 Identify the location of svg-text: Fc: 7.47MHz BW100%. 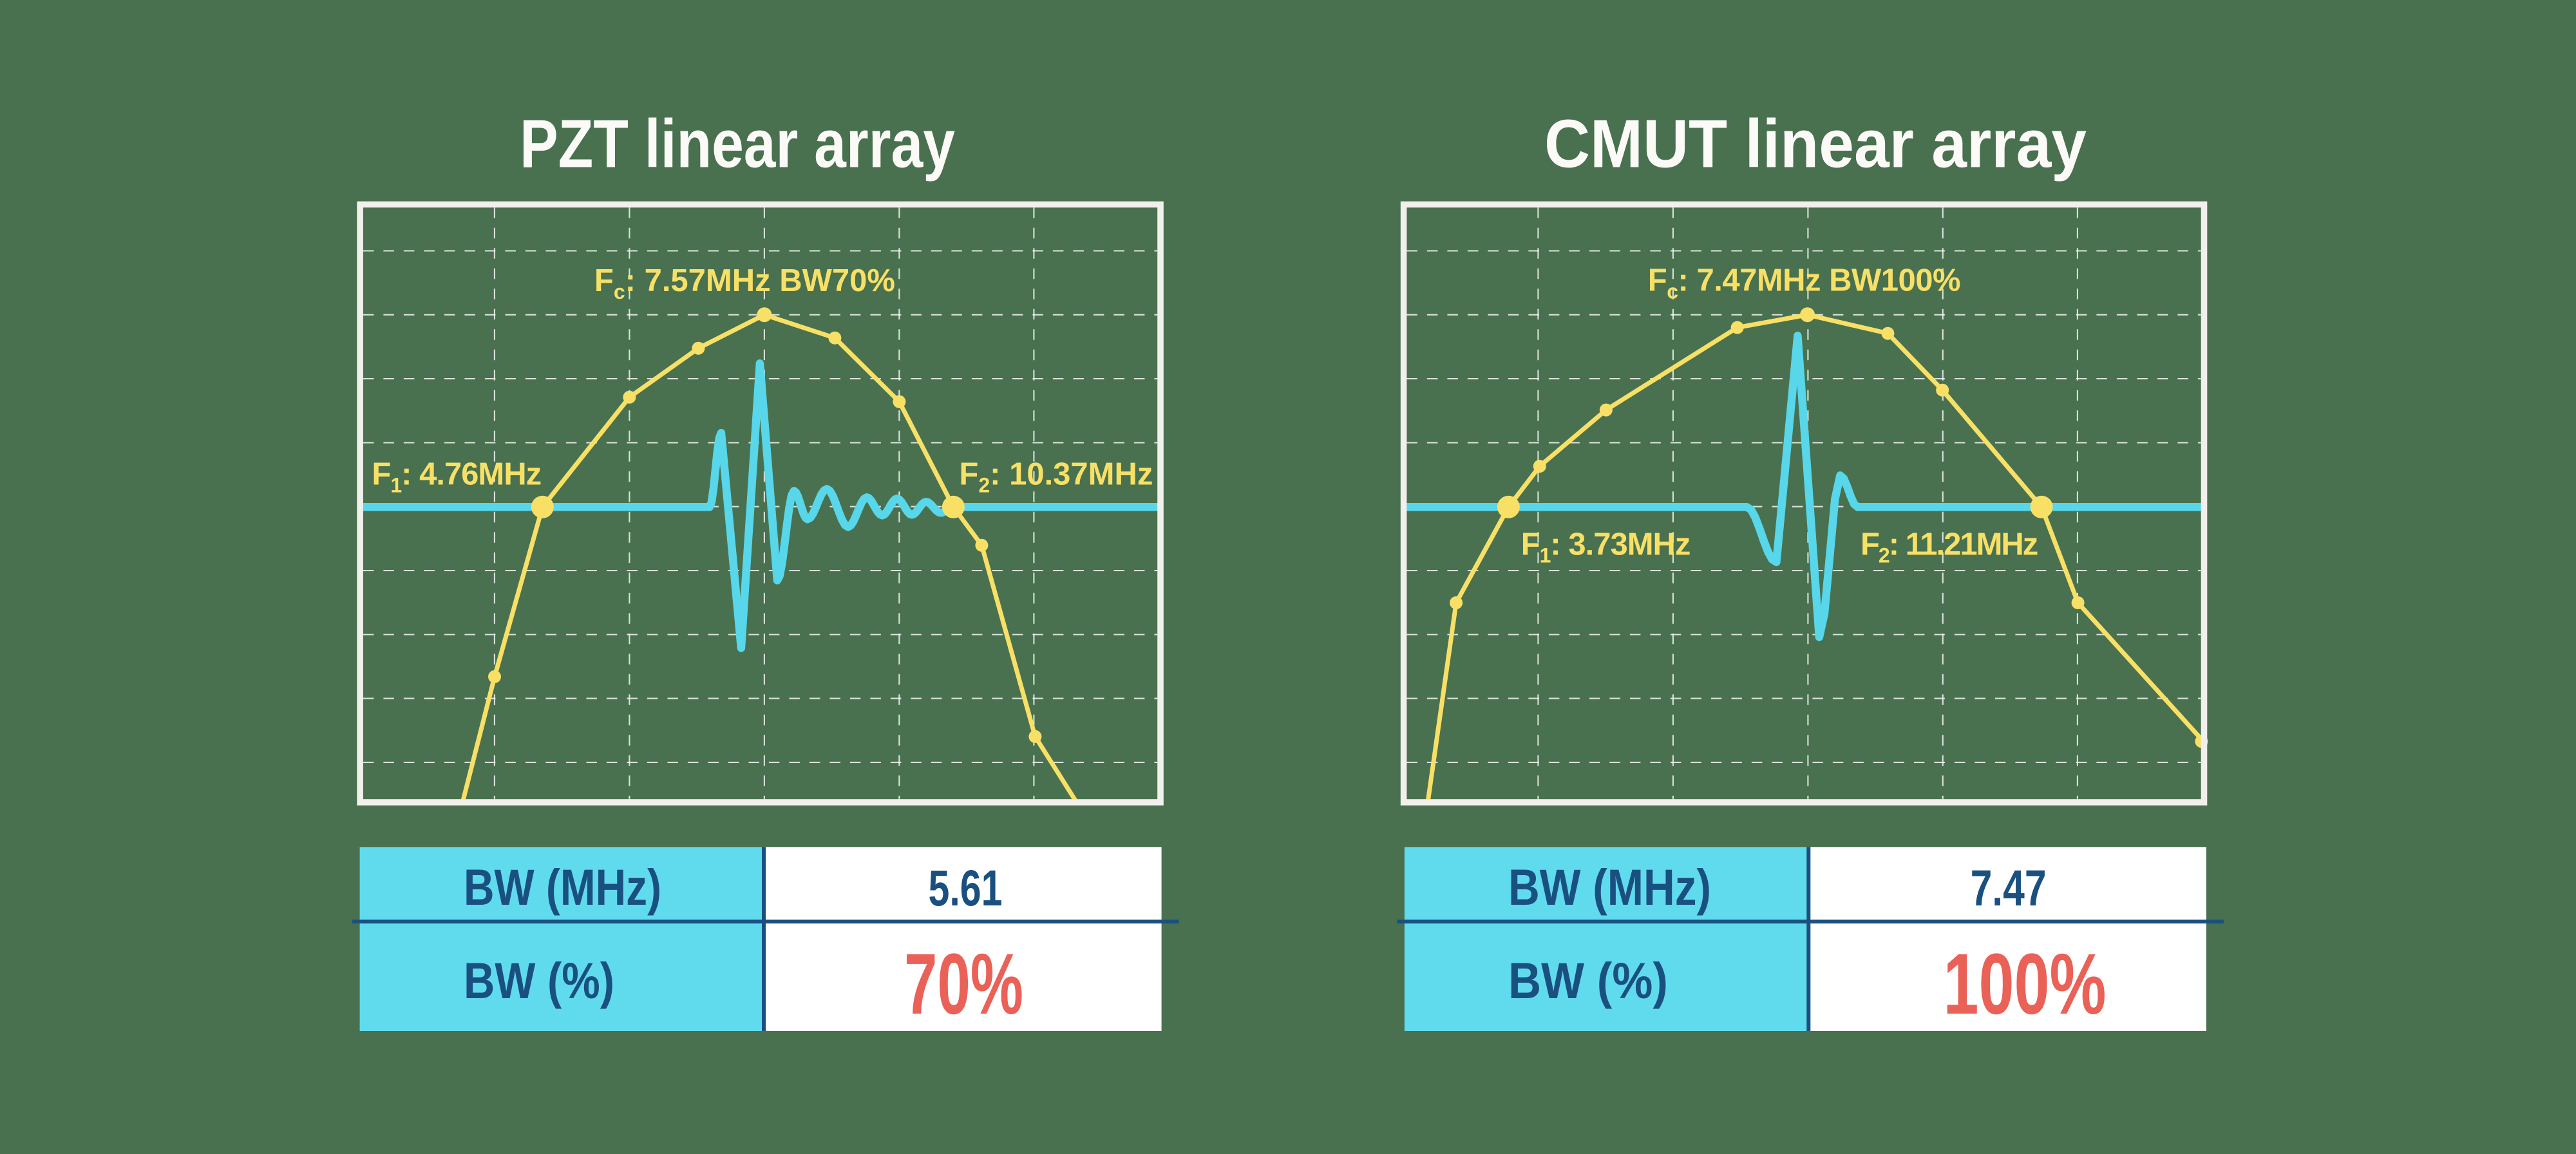
(1804, 283).